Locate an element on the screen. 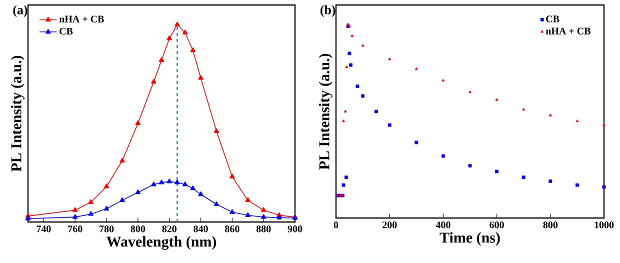 The image size is (620, 263). x-tick-label: 780 is located at coordinates (107, 229).